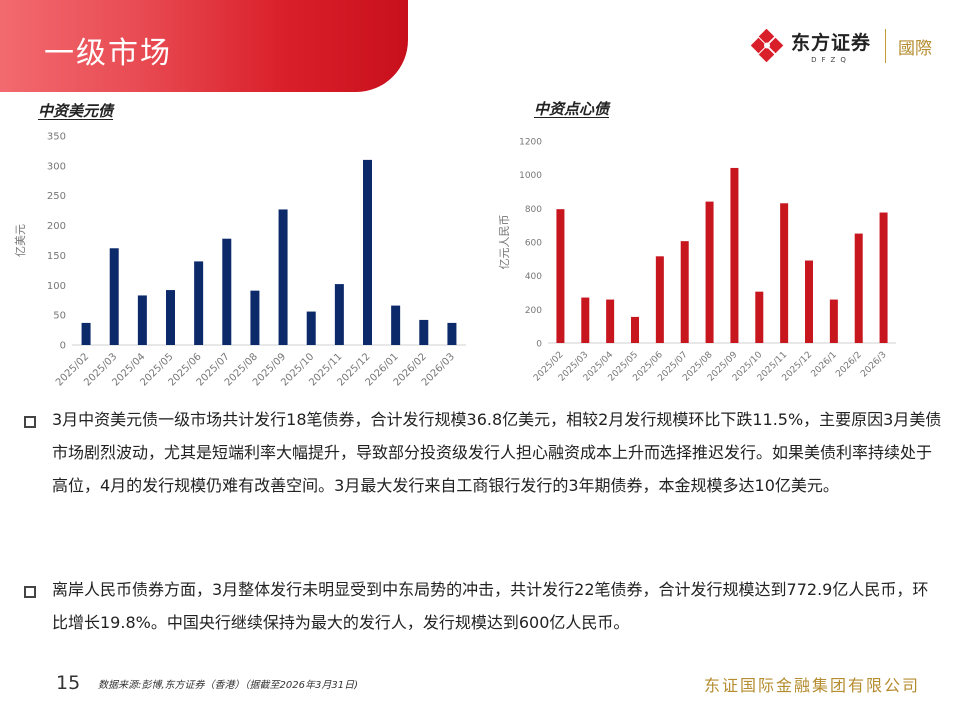 Image resolution: width=960 pixels, height=720 pixels. I want to click on x-tick-label: 2026/2, so click(848, 364).